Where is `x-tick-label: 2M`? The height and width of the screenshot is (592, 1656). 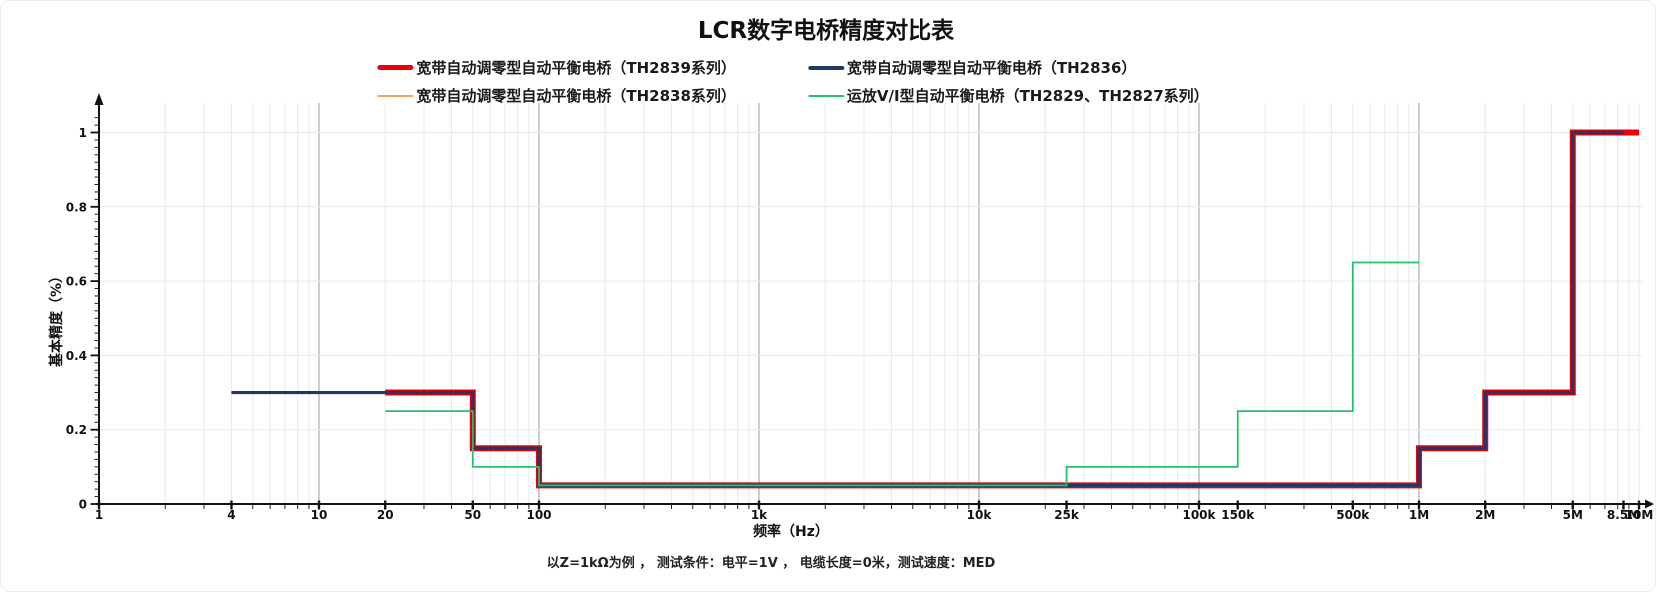 x-tick-label: 2M is located at coordinates (1485, 515).